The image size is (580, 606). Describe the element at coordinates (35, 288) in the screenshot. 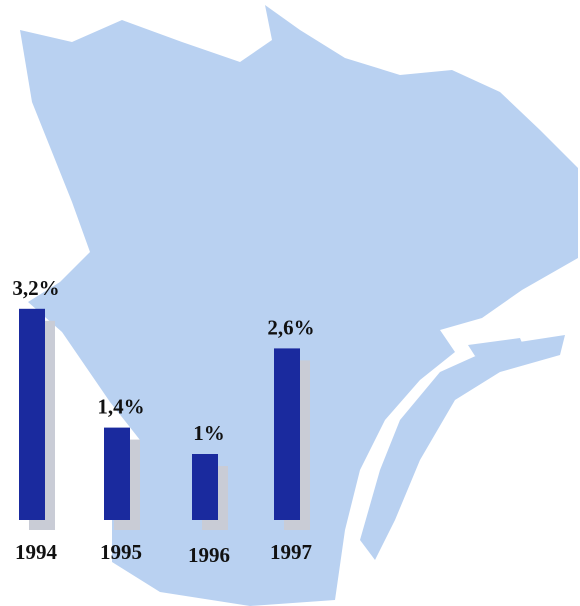

I see `value-label: 3,2%` at that location.